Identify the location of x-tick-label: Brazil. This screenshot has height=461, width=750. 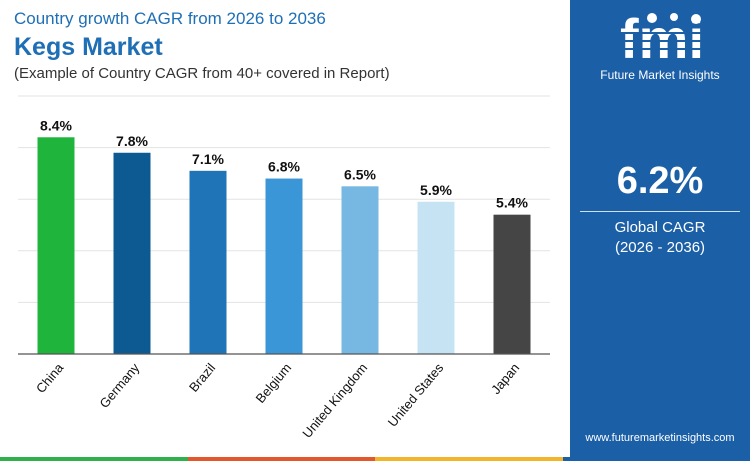
(202, 377).